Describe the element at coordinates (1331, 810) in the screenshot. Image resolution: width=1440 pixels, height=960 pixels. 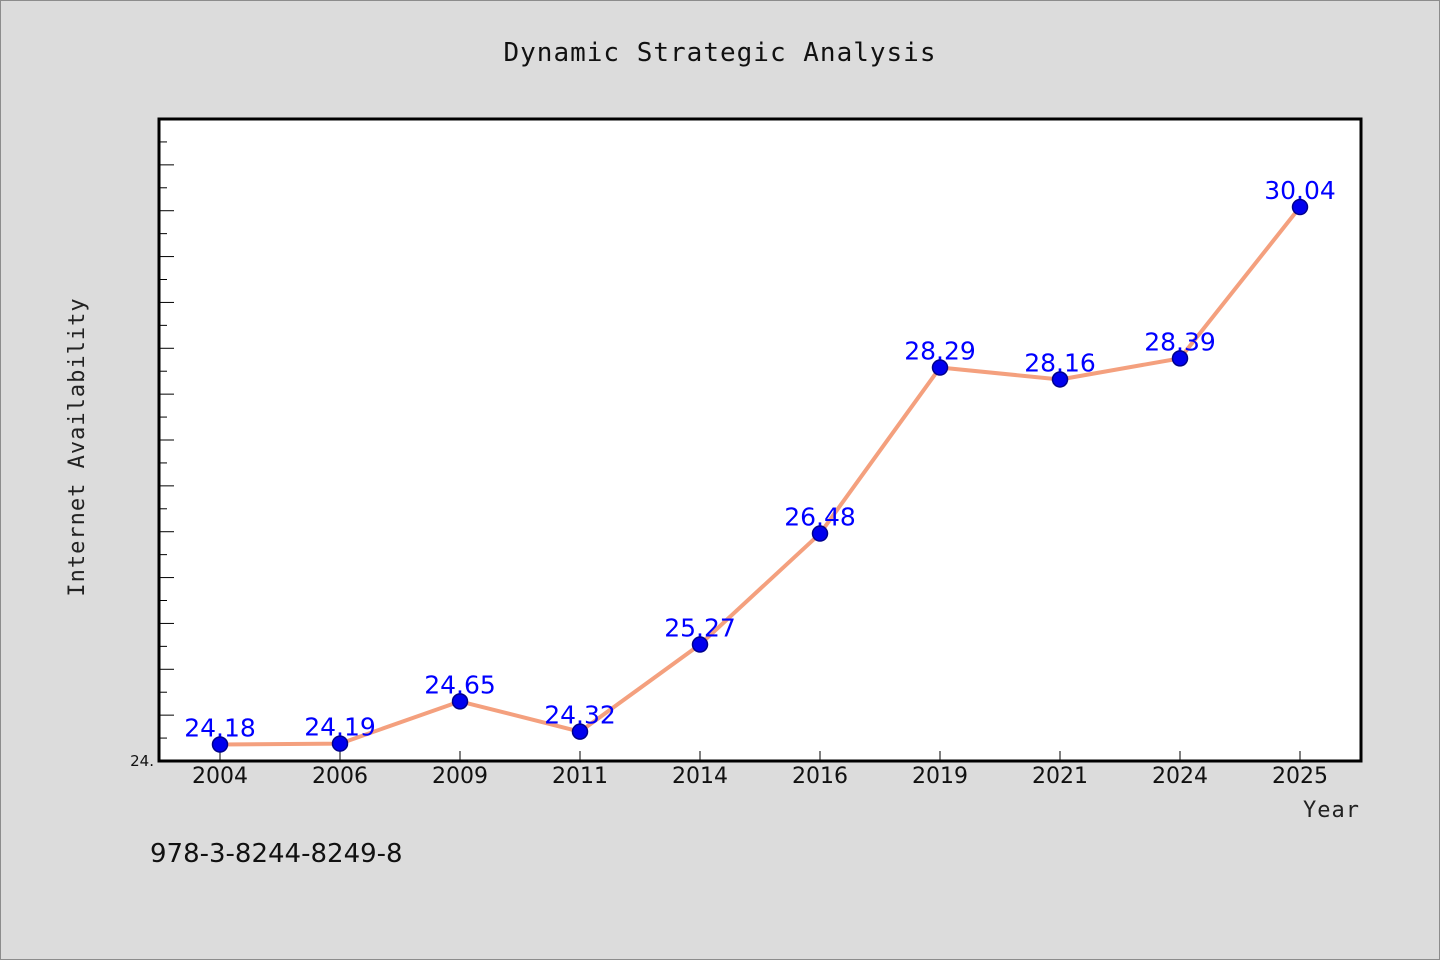
I see `x-axis-label: Year` at that location.